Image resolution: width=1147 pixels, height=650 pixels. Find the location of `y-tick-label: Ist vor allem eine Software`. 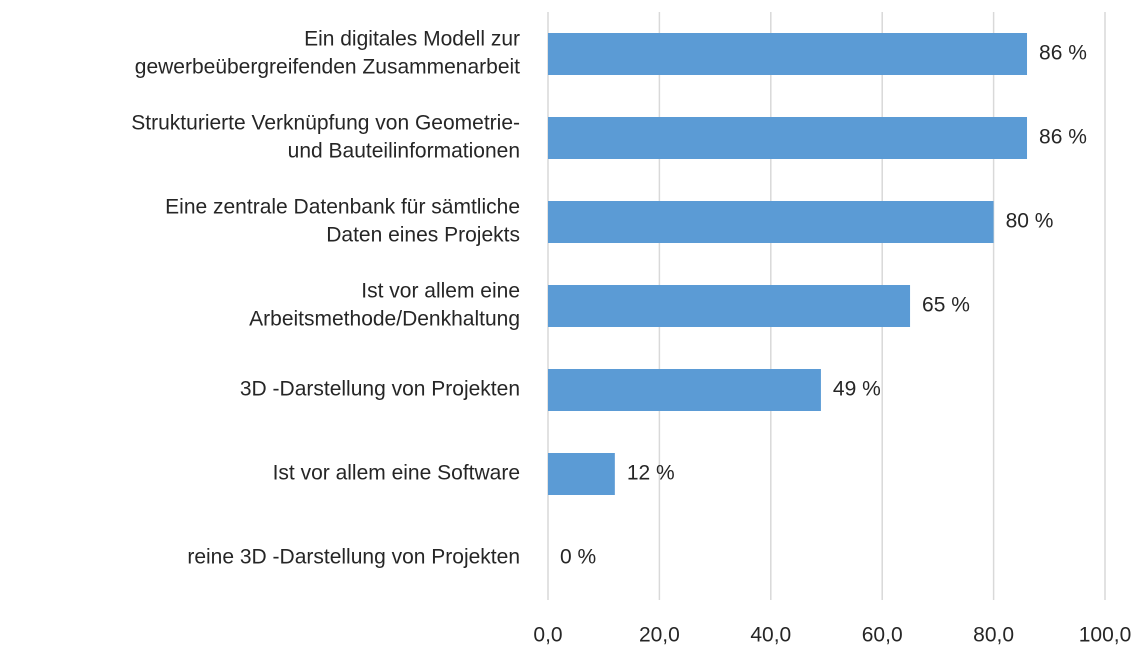

y-tick-label: Ist vor allem eine Software is located at coordinates (396, 473).